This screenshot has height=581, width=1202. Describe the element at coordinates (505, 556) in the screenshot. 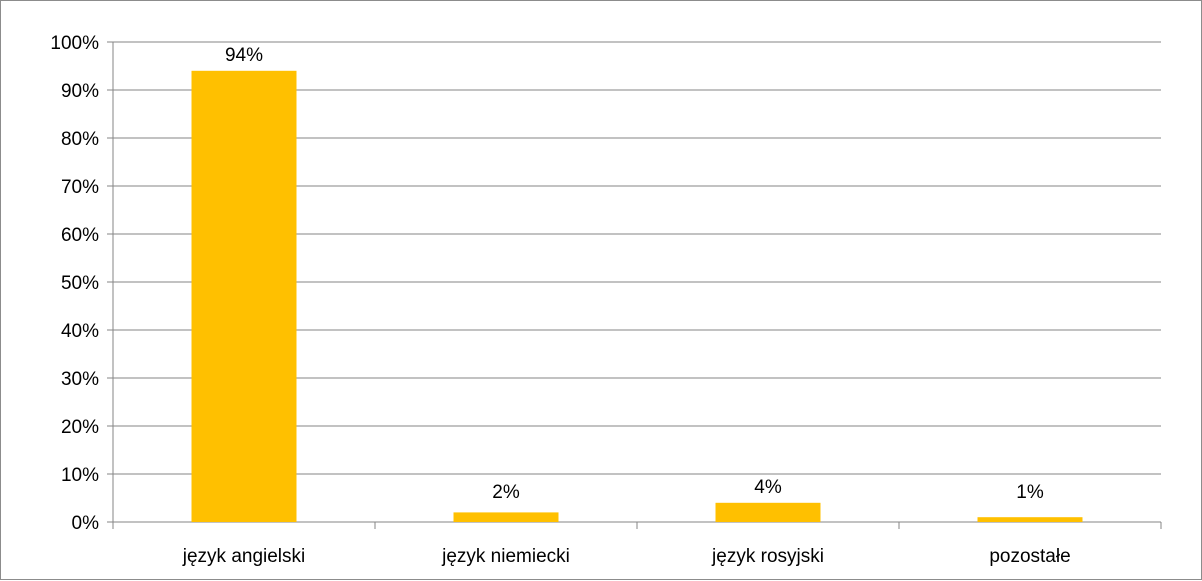

I see `x-category-label: język niemiecki` at that location.